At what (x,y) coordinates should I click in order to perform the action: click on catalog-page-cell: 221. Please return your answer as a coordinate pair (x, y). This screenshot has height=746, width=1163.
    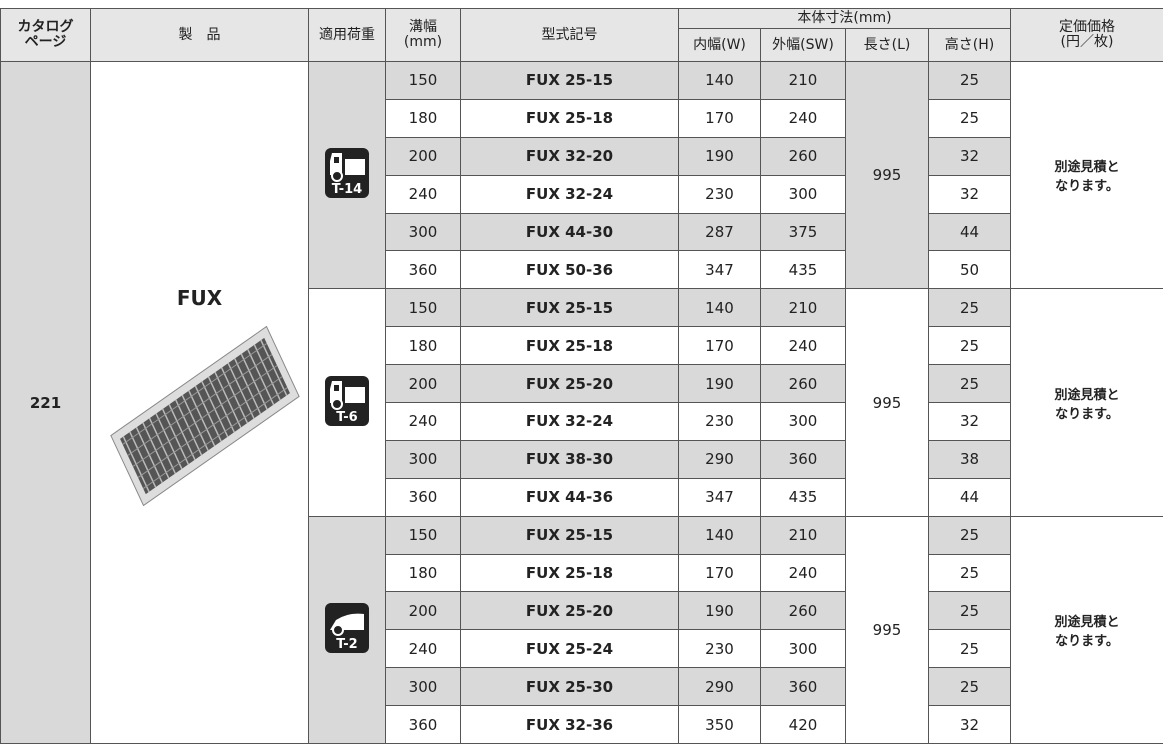
    Looking at the image, I should click on (45, 402).